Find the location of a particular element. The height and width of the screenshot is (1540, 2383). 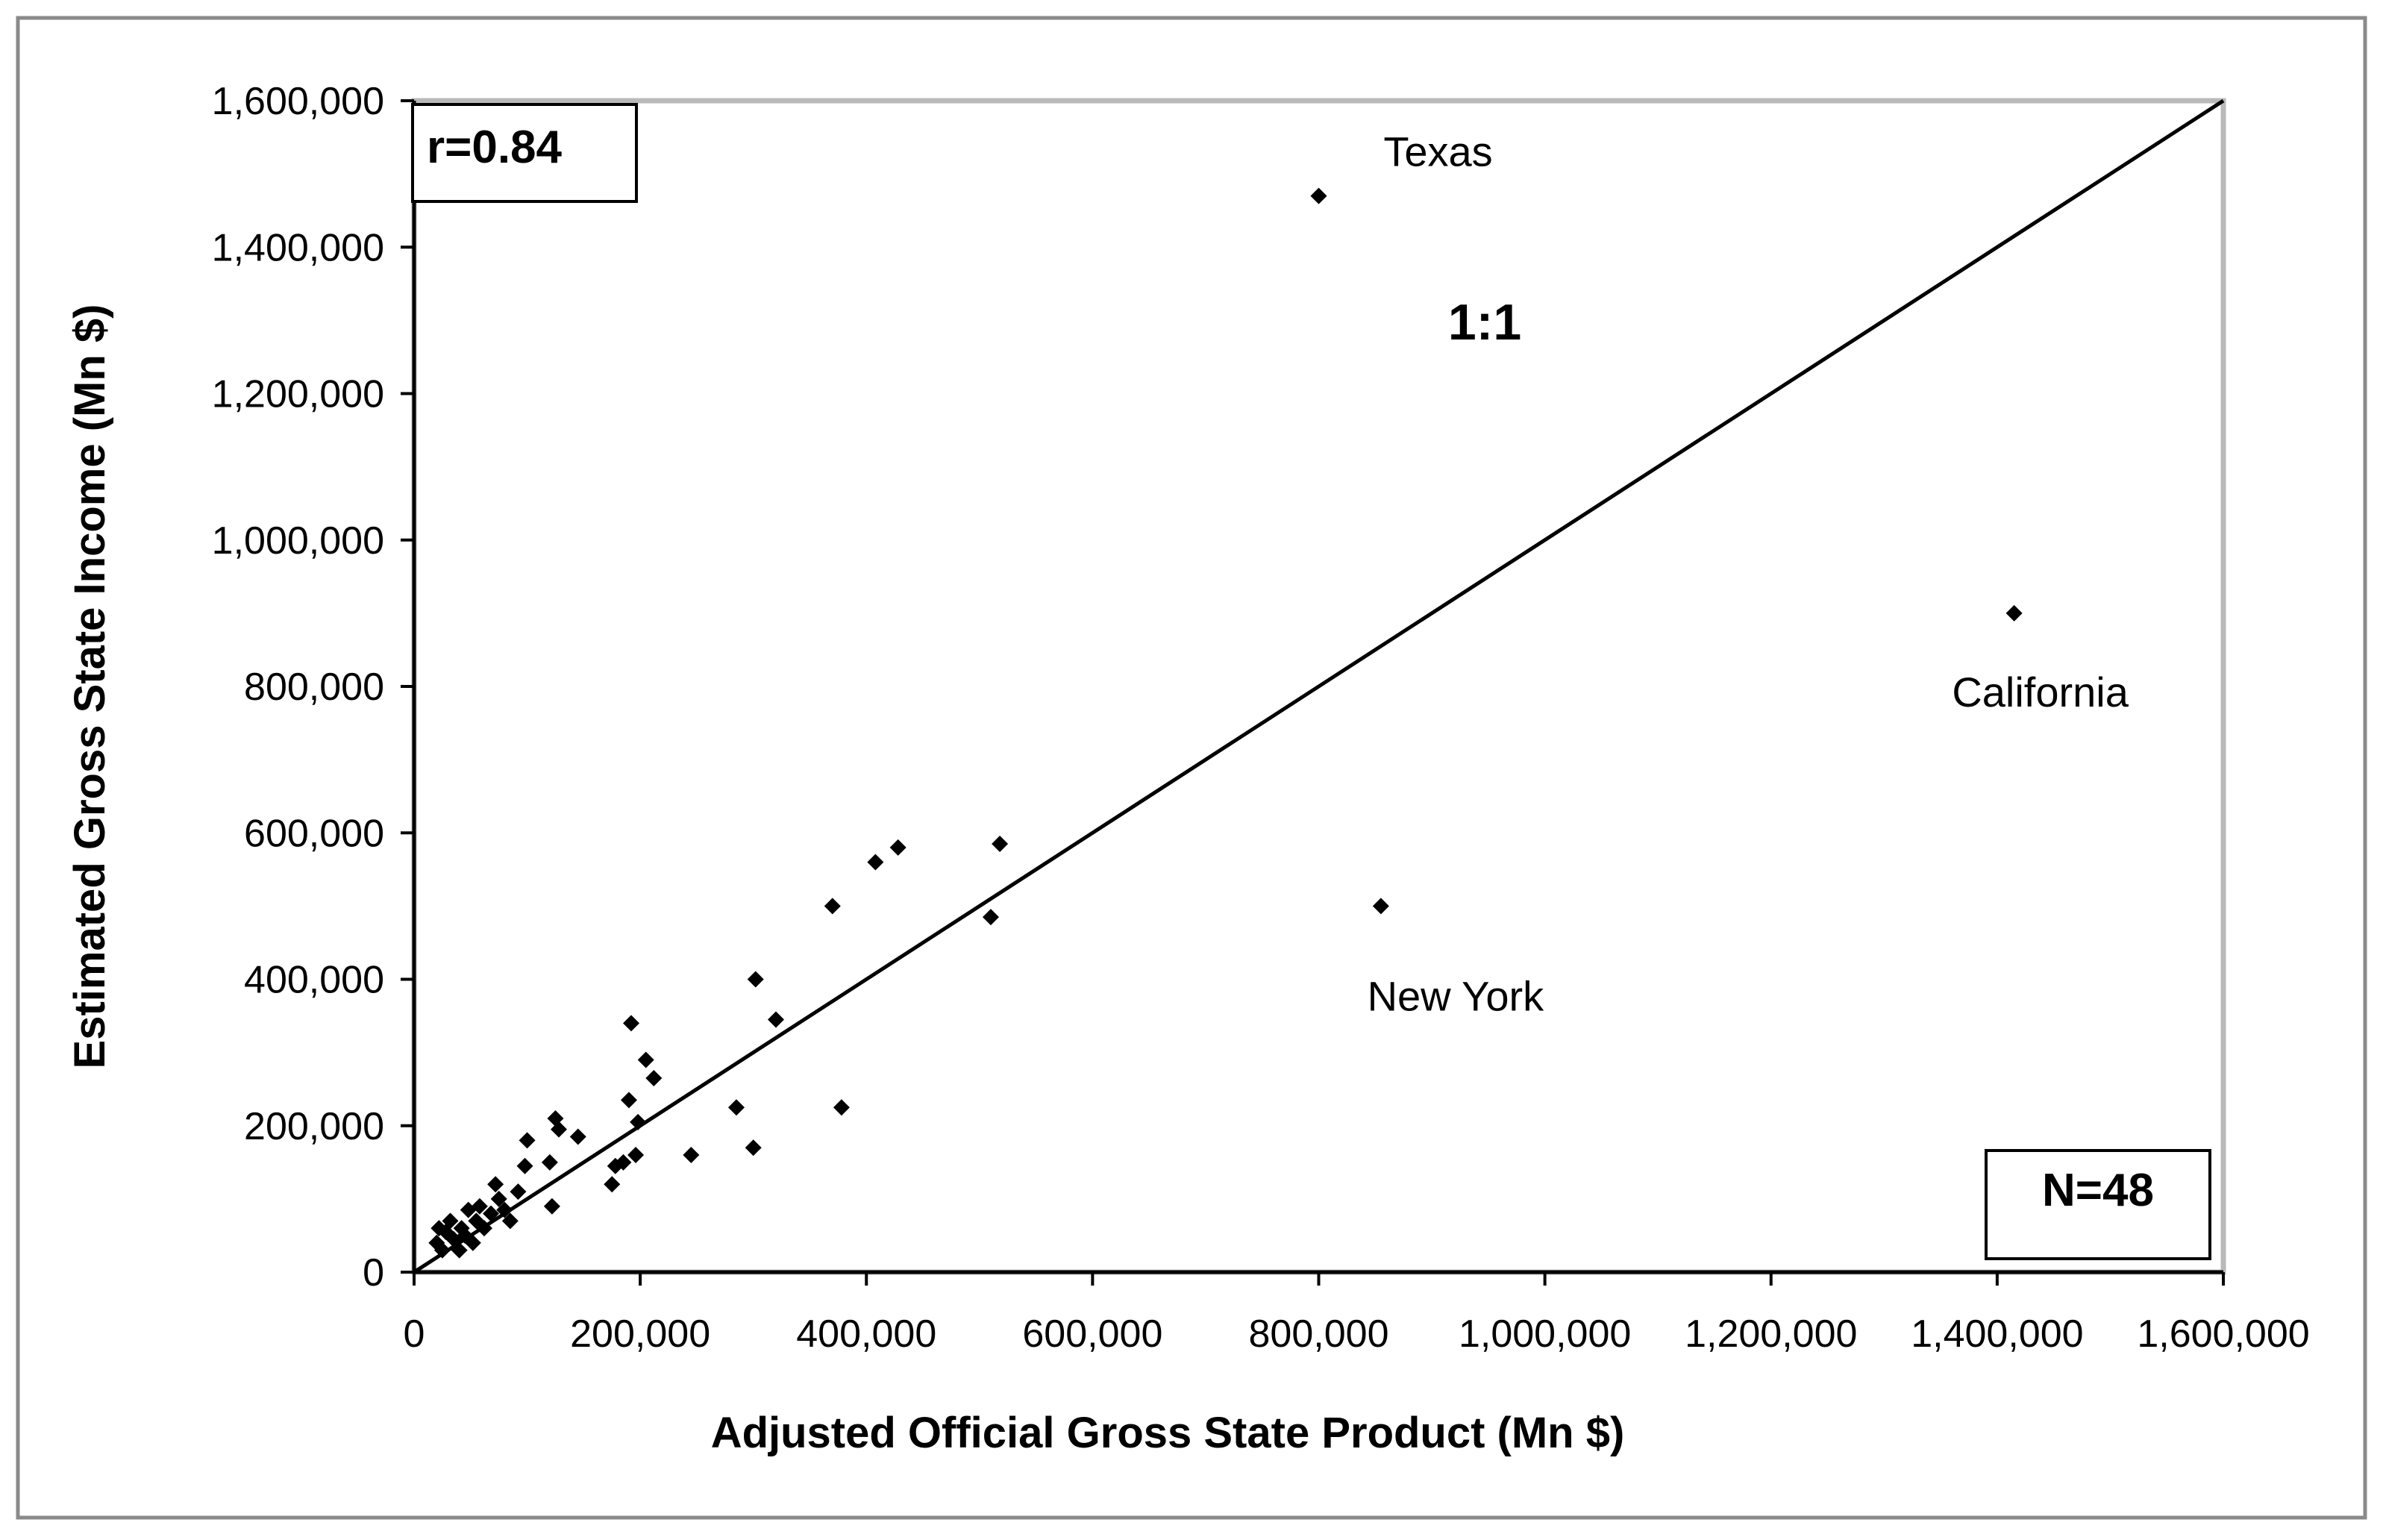

data-point-new-york is located at coordinates (1380, 906).